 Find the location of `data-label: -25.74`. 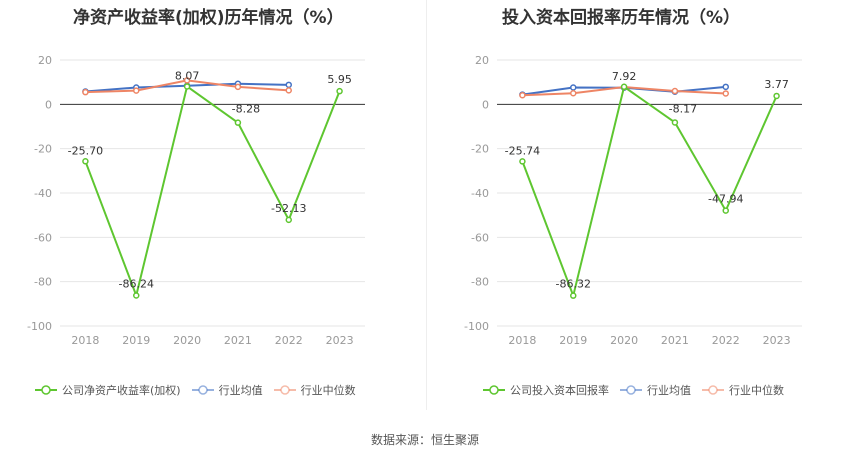

data-label: -25.74 is located at coordinates (522, 150).